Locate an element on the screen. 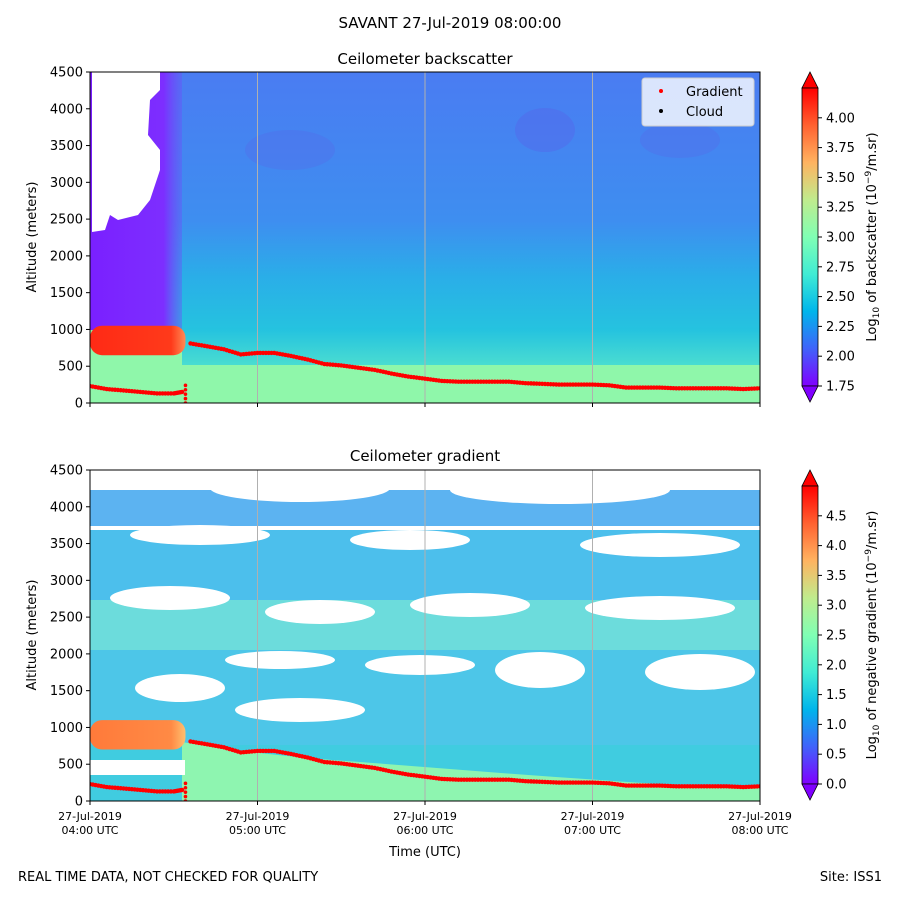 Image resolution: width=900 pixels, height=900 pixels. x-tick-label: 05:00 UTC is located at coordinates (257, 830).